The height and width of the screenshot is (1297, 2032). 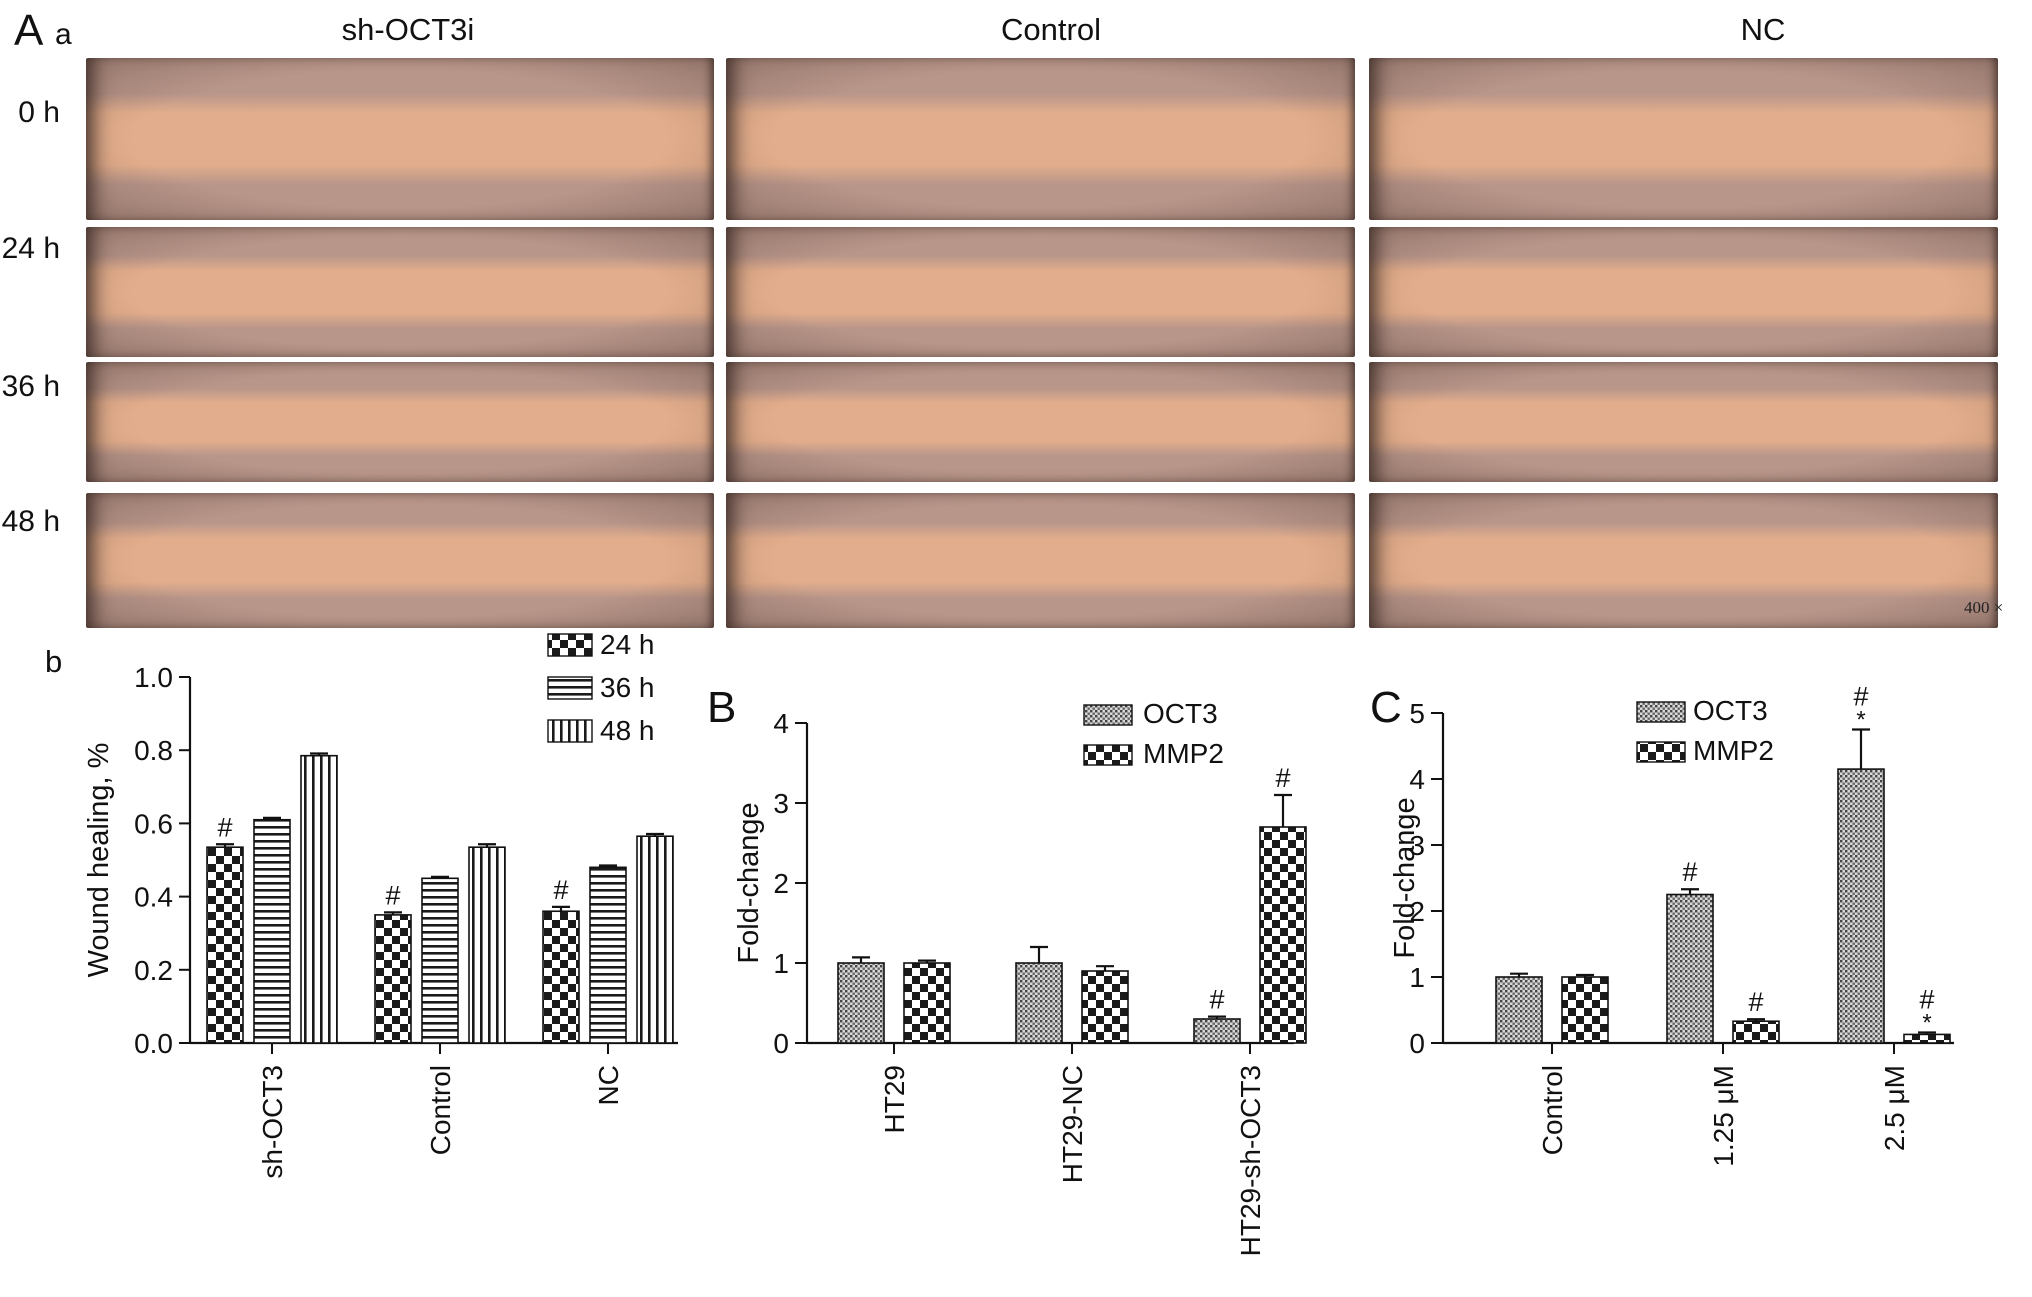 What do you see at coordinates (153, 823) in the screenshot?
I see `y-tick-label: 0.6` at bounding box center [153, 823].